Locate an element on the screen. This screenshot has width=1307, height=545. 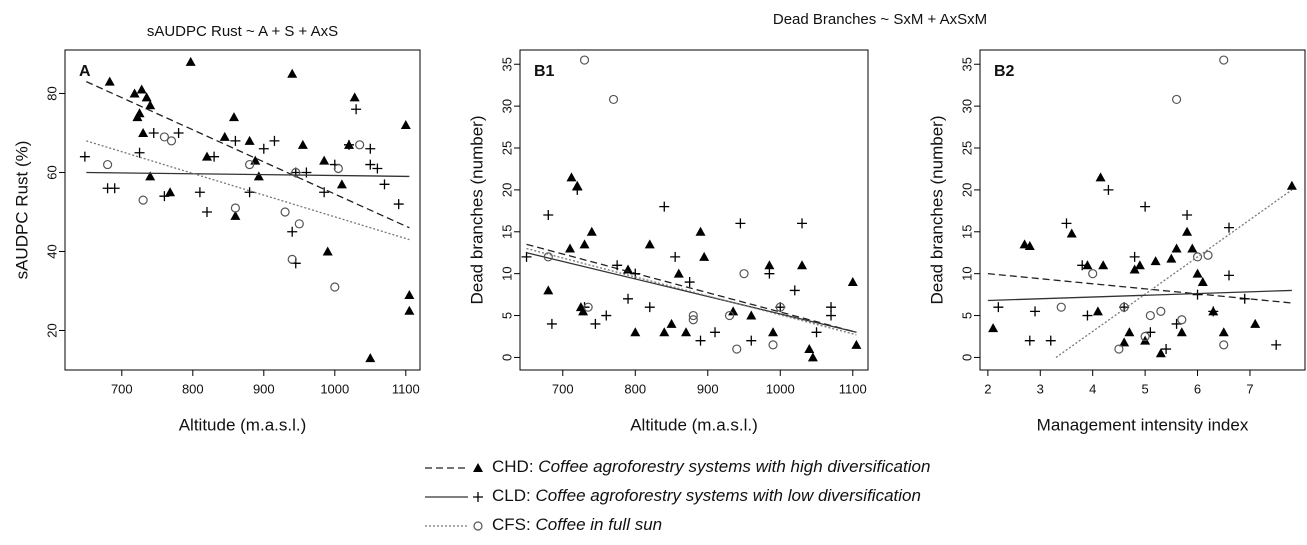
legend-entry: CFS: Coffee in full sun is located at coordinates (577, 524).